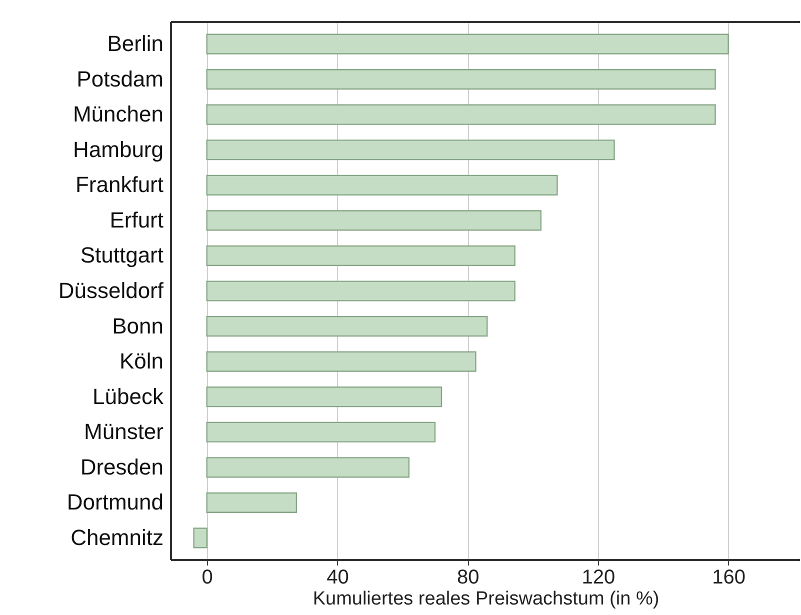 The image size is (801, 615). What do you see at coordinates (117, 537) in the screenshot?
I see `y-tick-label: Chemnitz` at bounding box center [117, 537].